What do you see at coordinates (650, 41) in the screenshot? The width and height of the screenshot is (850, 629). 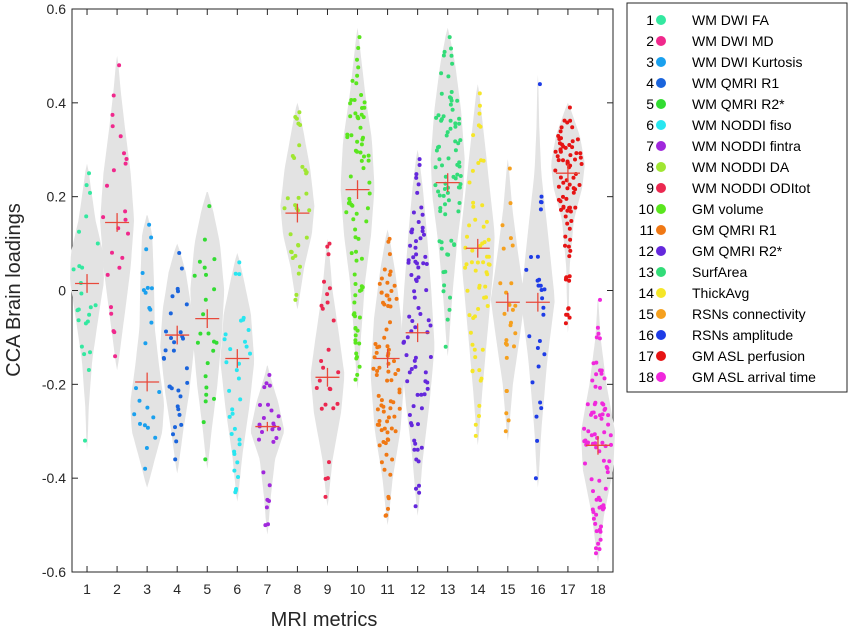 I see `legend-index: 2` at bounding box center [650, 41].